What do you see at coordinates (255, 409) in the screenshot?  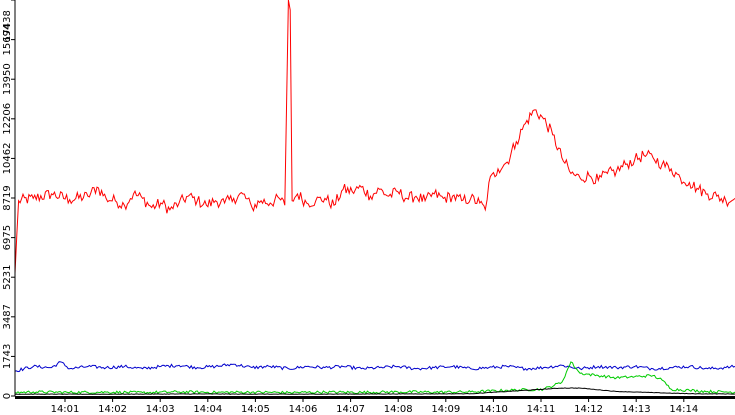 I see `x-tick-label: 14:05` at bounding box center [255, 409].